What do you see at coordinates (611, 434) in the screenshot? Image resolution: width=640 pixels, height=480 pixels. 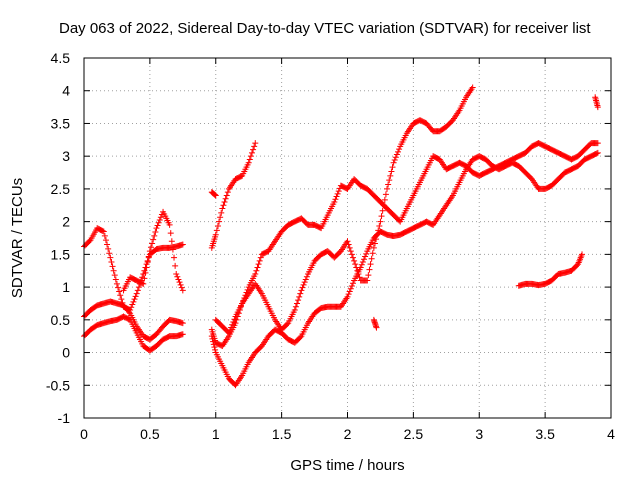 I see `x-tick-label: 4` at bounding box center [611, 434].